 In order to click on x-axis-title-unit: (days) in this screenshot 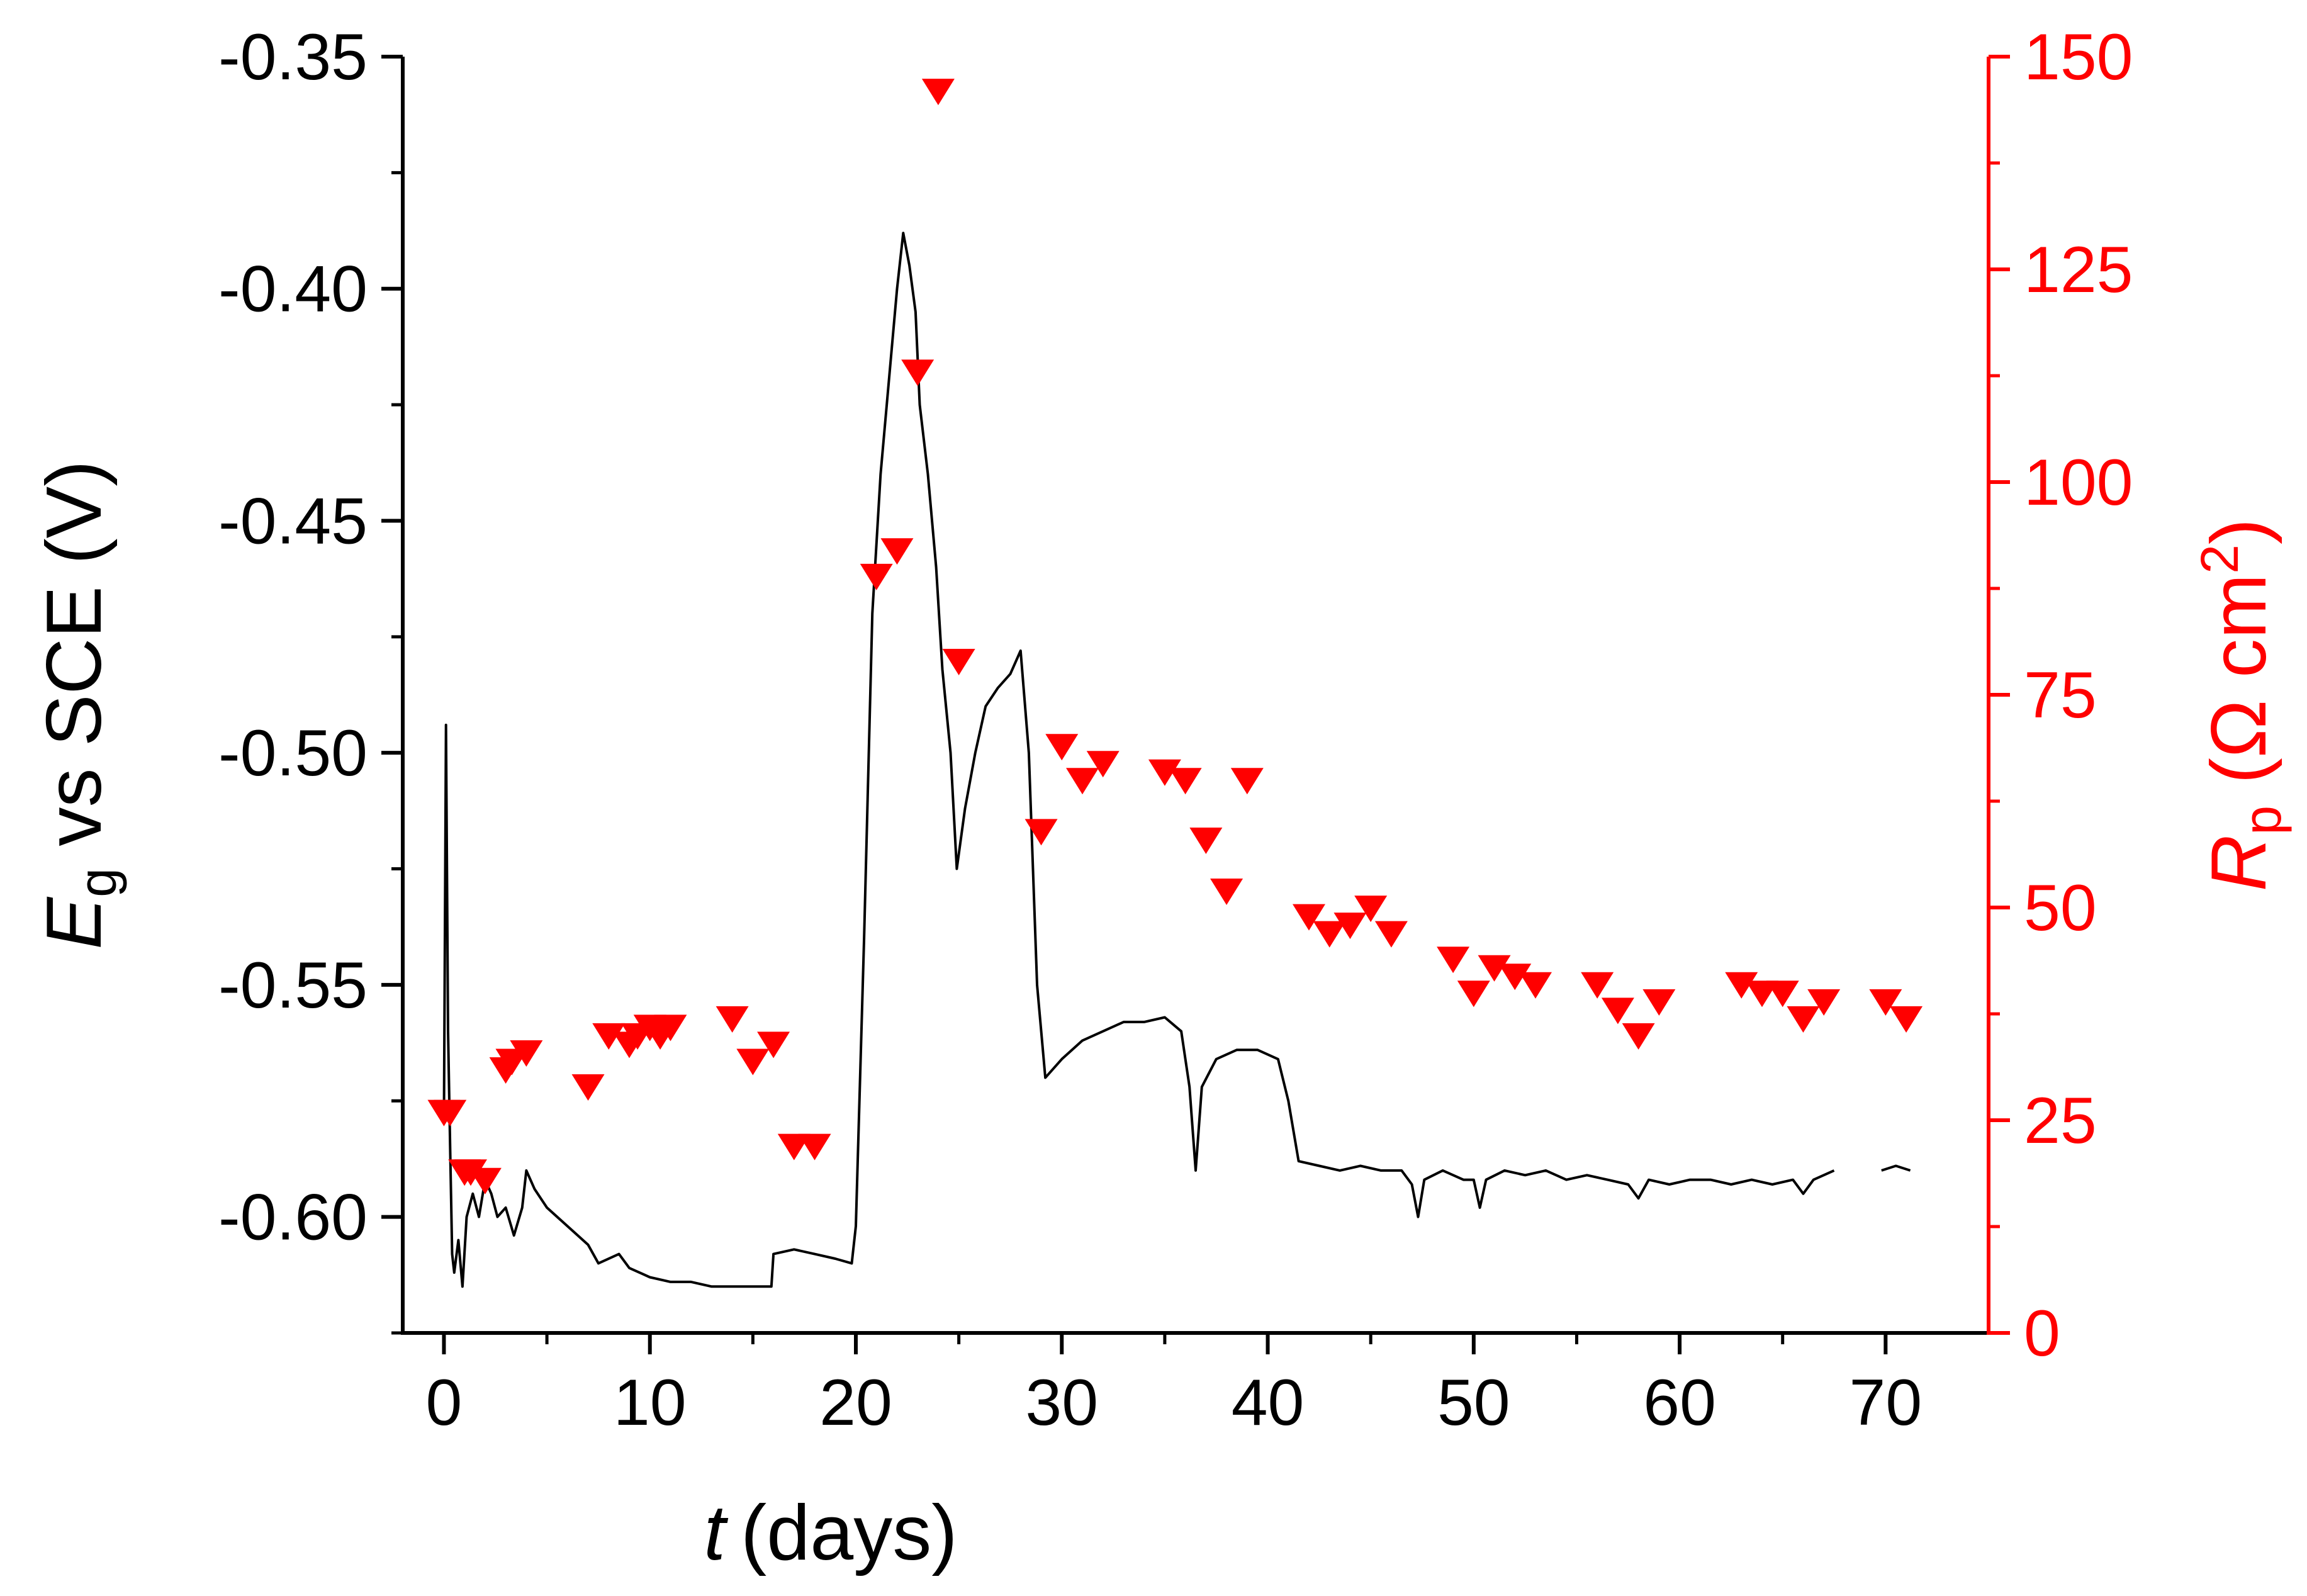, I will do `click(850, 1533)`.